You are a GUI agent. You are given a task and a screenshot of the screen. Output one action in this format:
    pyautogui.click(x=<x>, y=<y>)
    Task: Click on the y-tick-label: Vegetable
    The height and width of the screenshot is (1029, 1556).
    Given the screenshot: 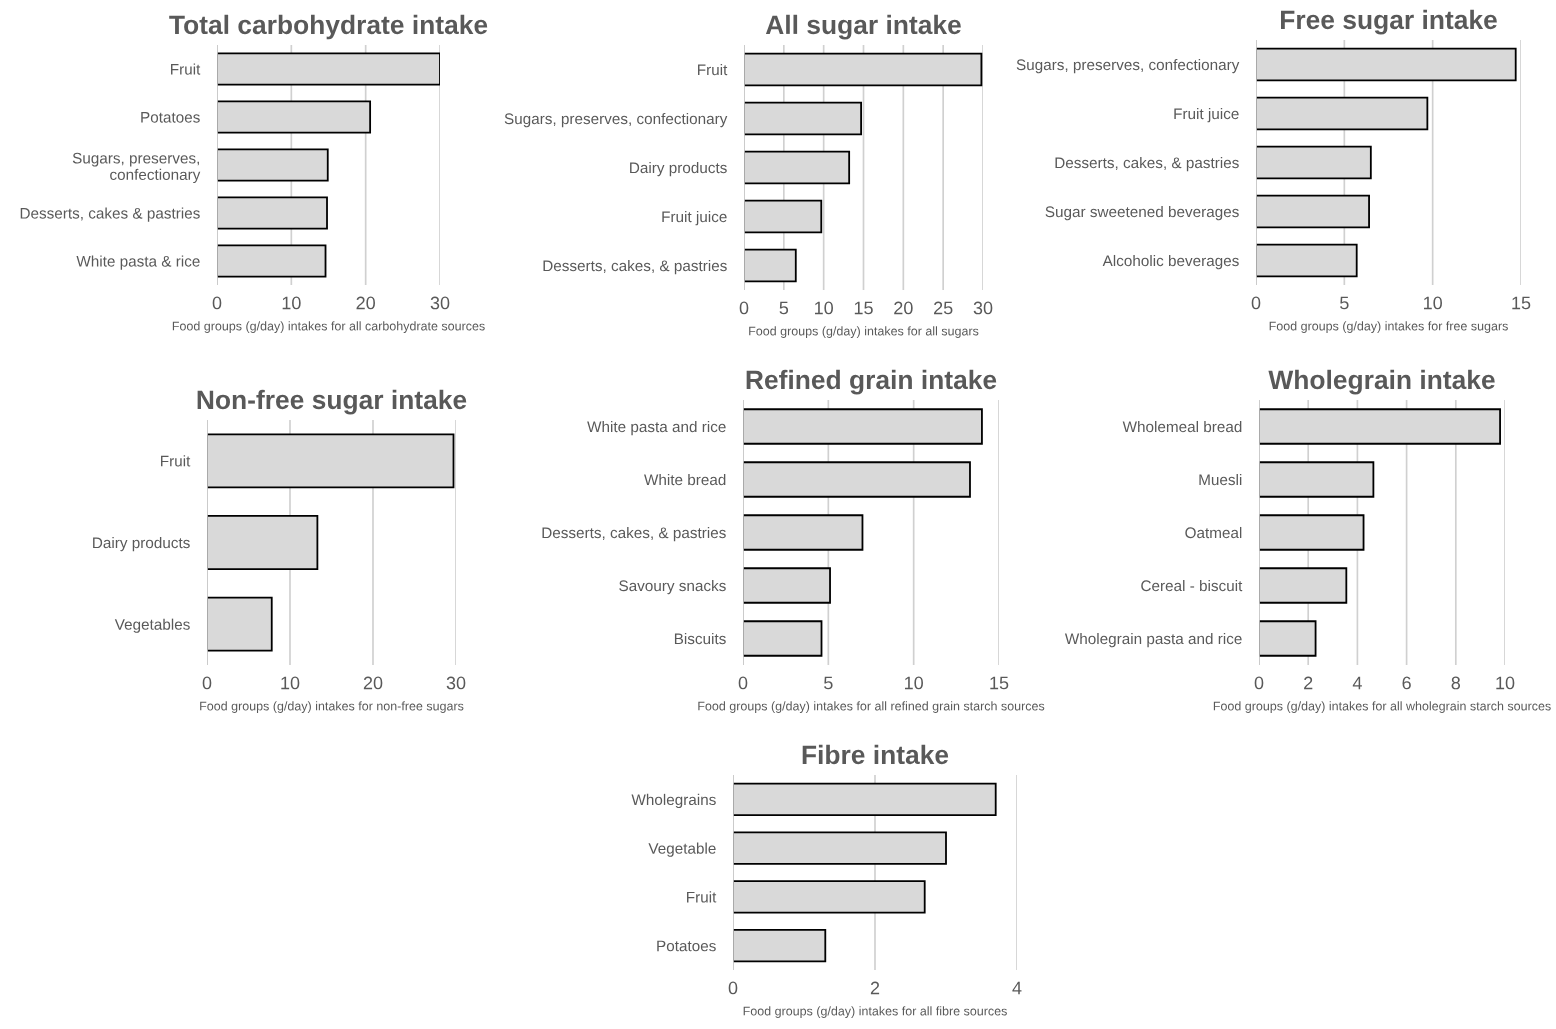 What is the action you would take?
    pyautogui.click(x=682, y=849)
    